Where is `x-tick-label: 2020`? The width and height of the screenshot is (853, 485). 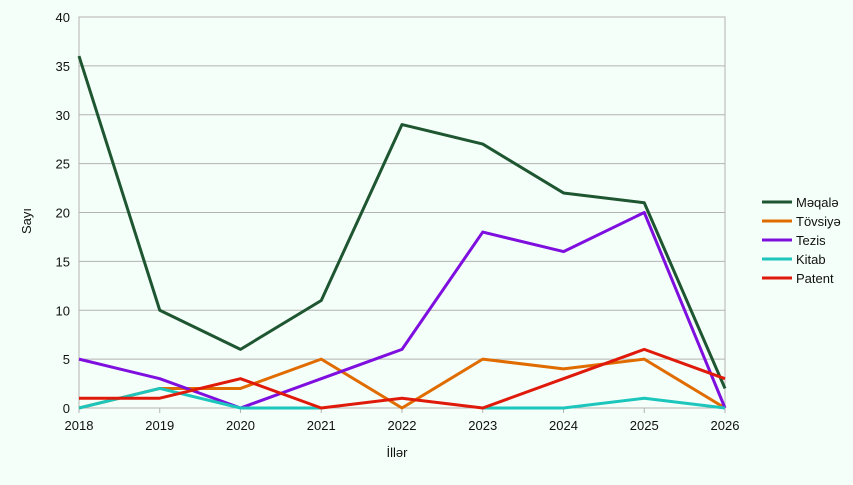
x-tick-label: 2020 is located at coordinates (240, 425).